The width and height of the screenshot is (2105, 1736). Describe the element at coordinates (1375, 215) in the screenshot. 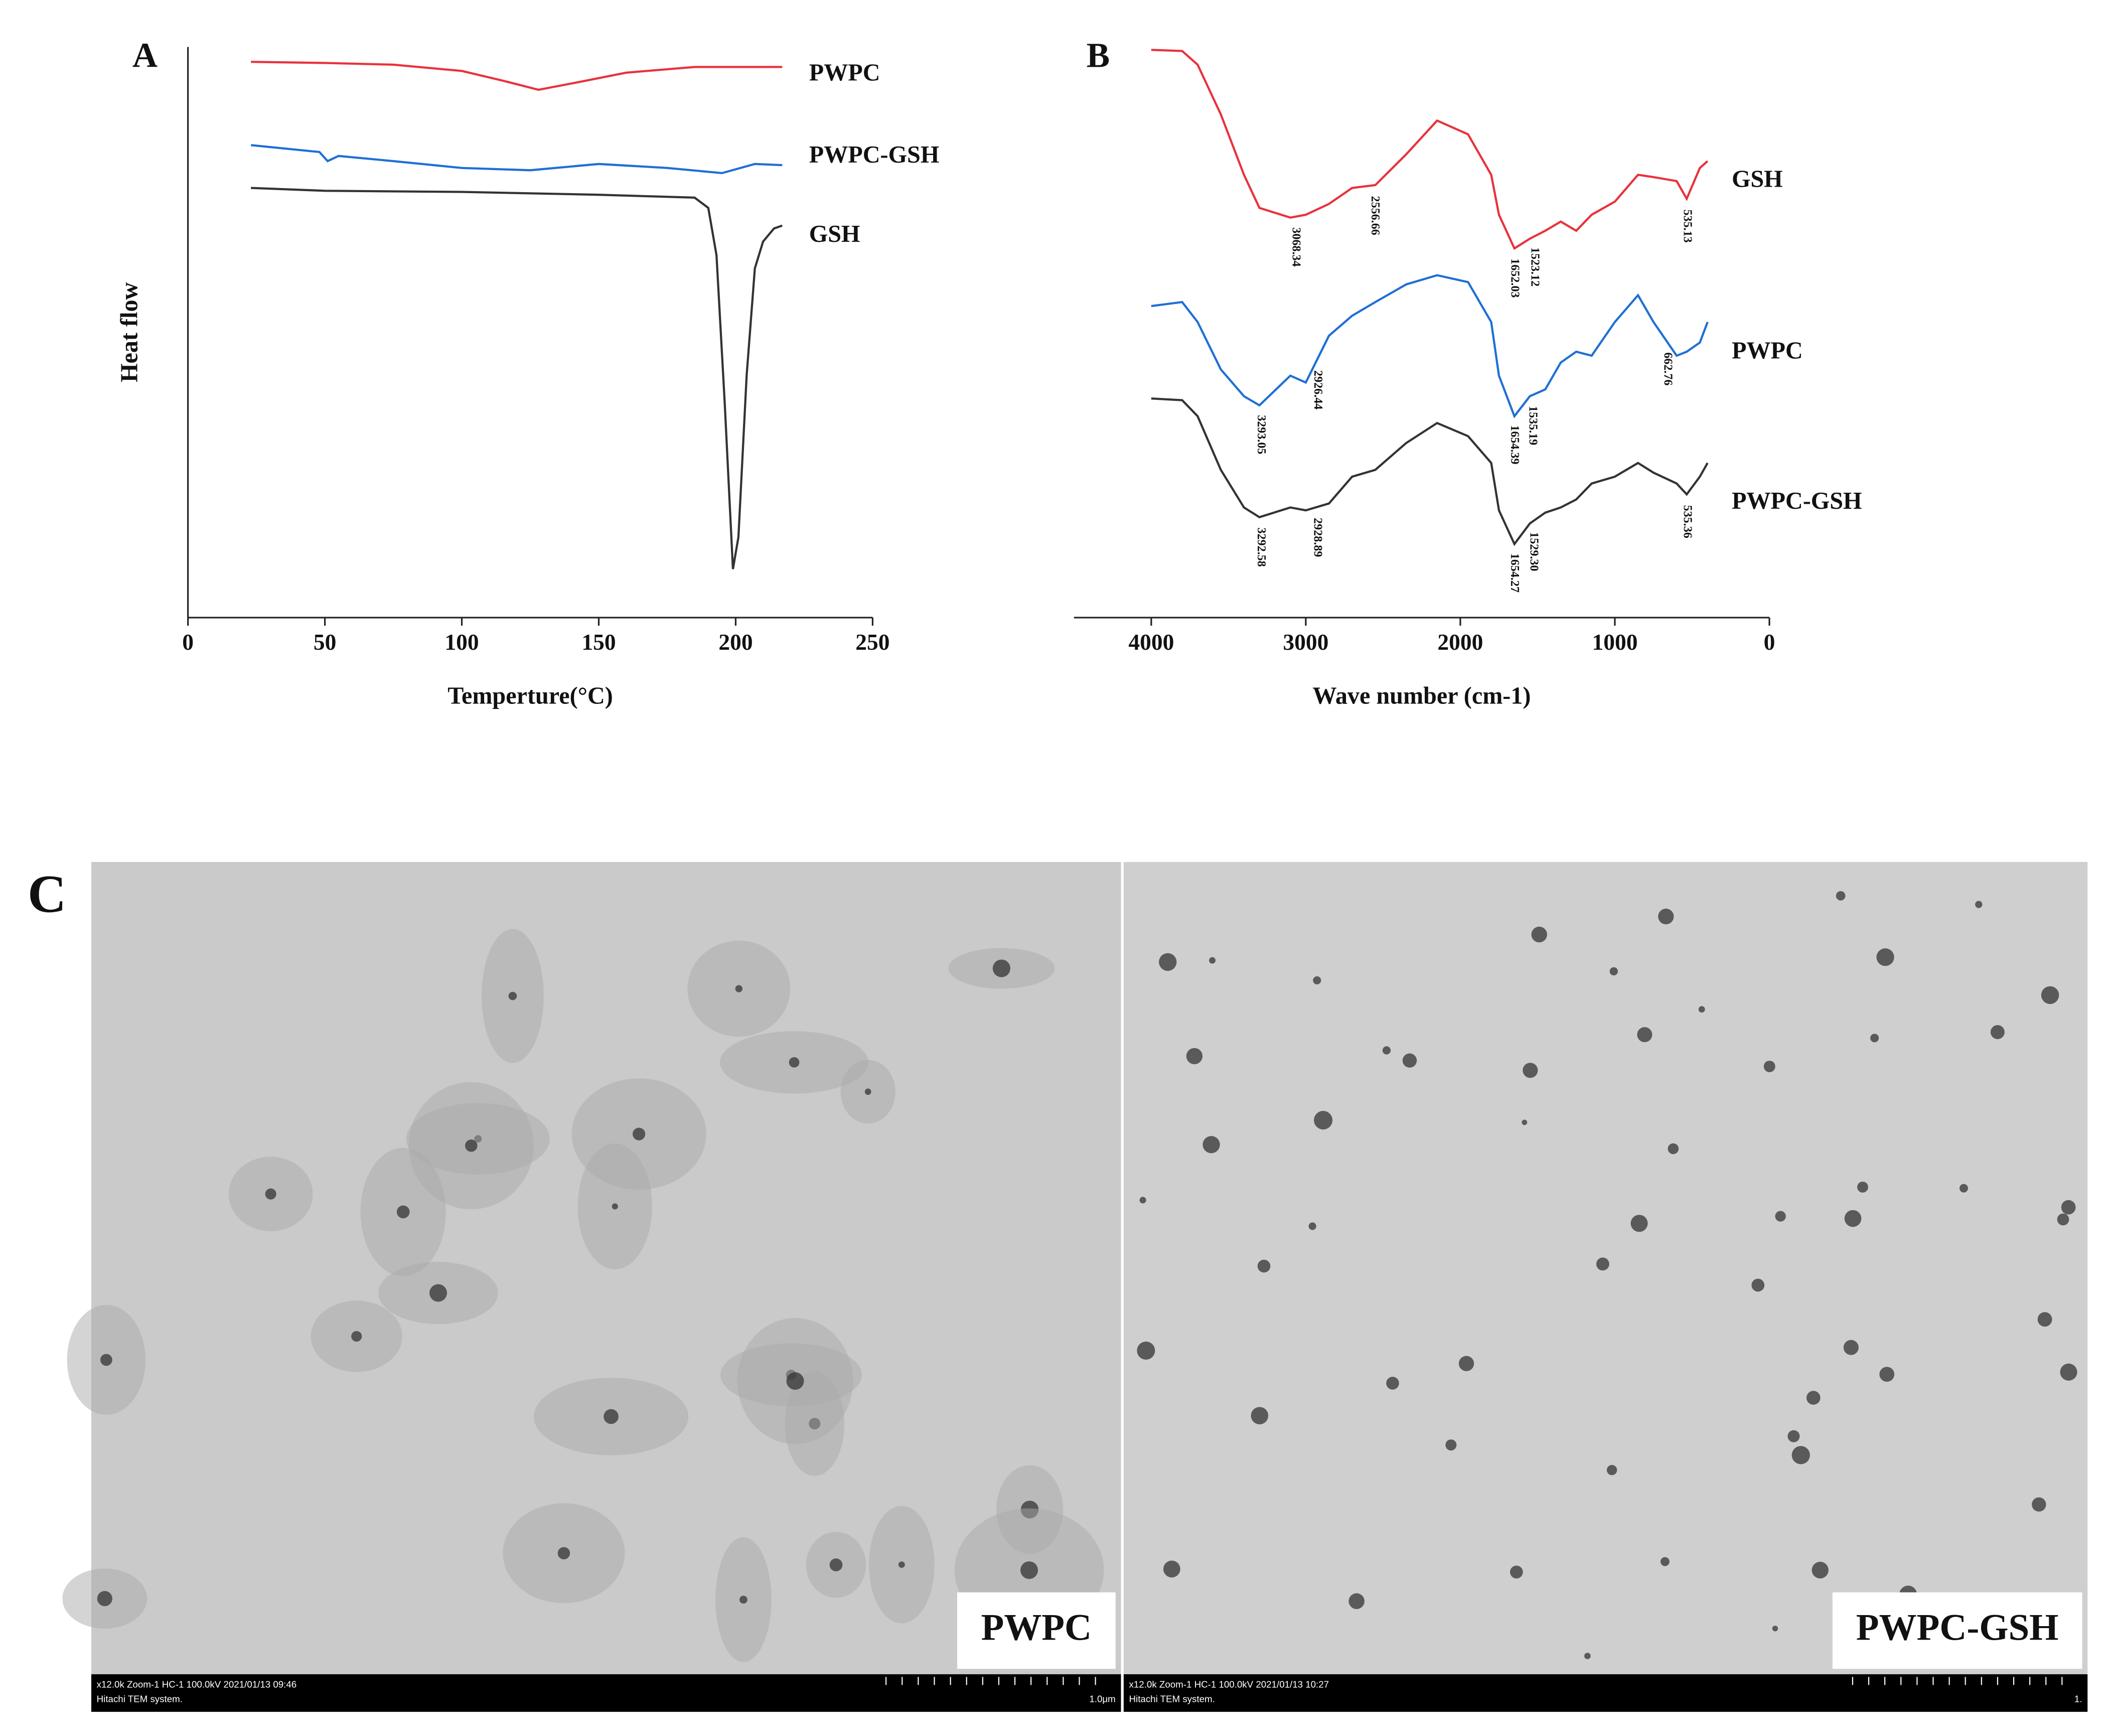

I see `peak-label: 2556.66` at that location.